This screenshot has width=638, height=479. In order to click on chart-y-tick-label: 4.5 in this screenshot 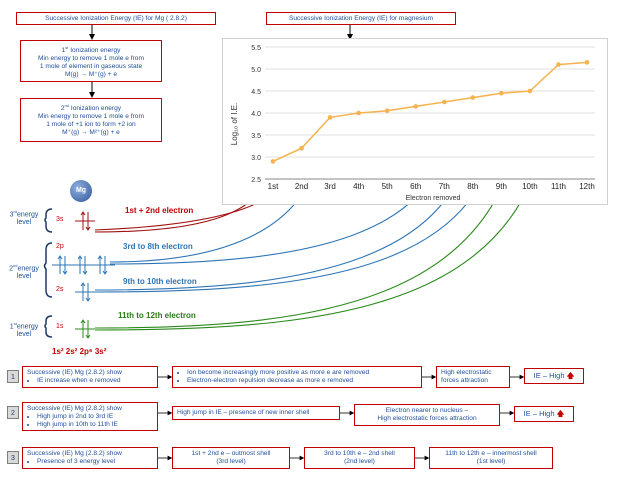, I will do `click(256, 92)`.